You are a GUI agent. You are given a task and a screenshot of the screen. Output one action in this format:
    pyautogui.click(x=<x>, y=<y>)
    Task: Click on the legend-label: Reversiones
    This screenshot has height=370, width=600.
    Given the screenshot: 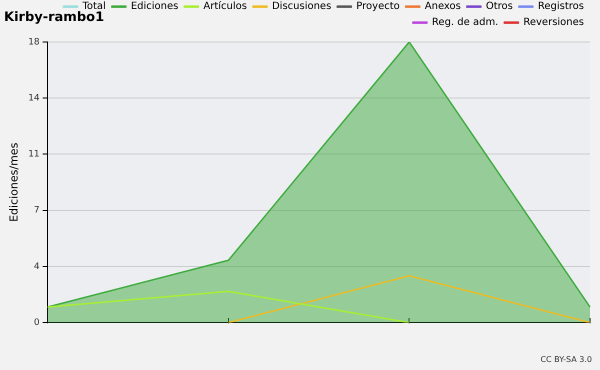 What is the action you would take?
    pyautogui.click(x=553, y=22)
    